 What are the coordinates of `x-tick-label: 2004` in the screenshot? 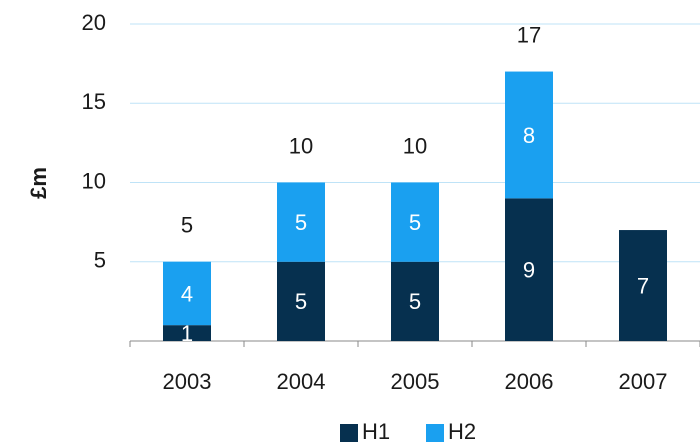 It's located at (301, 381).